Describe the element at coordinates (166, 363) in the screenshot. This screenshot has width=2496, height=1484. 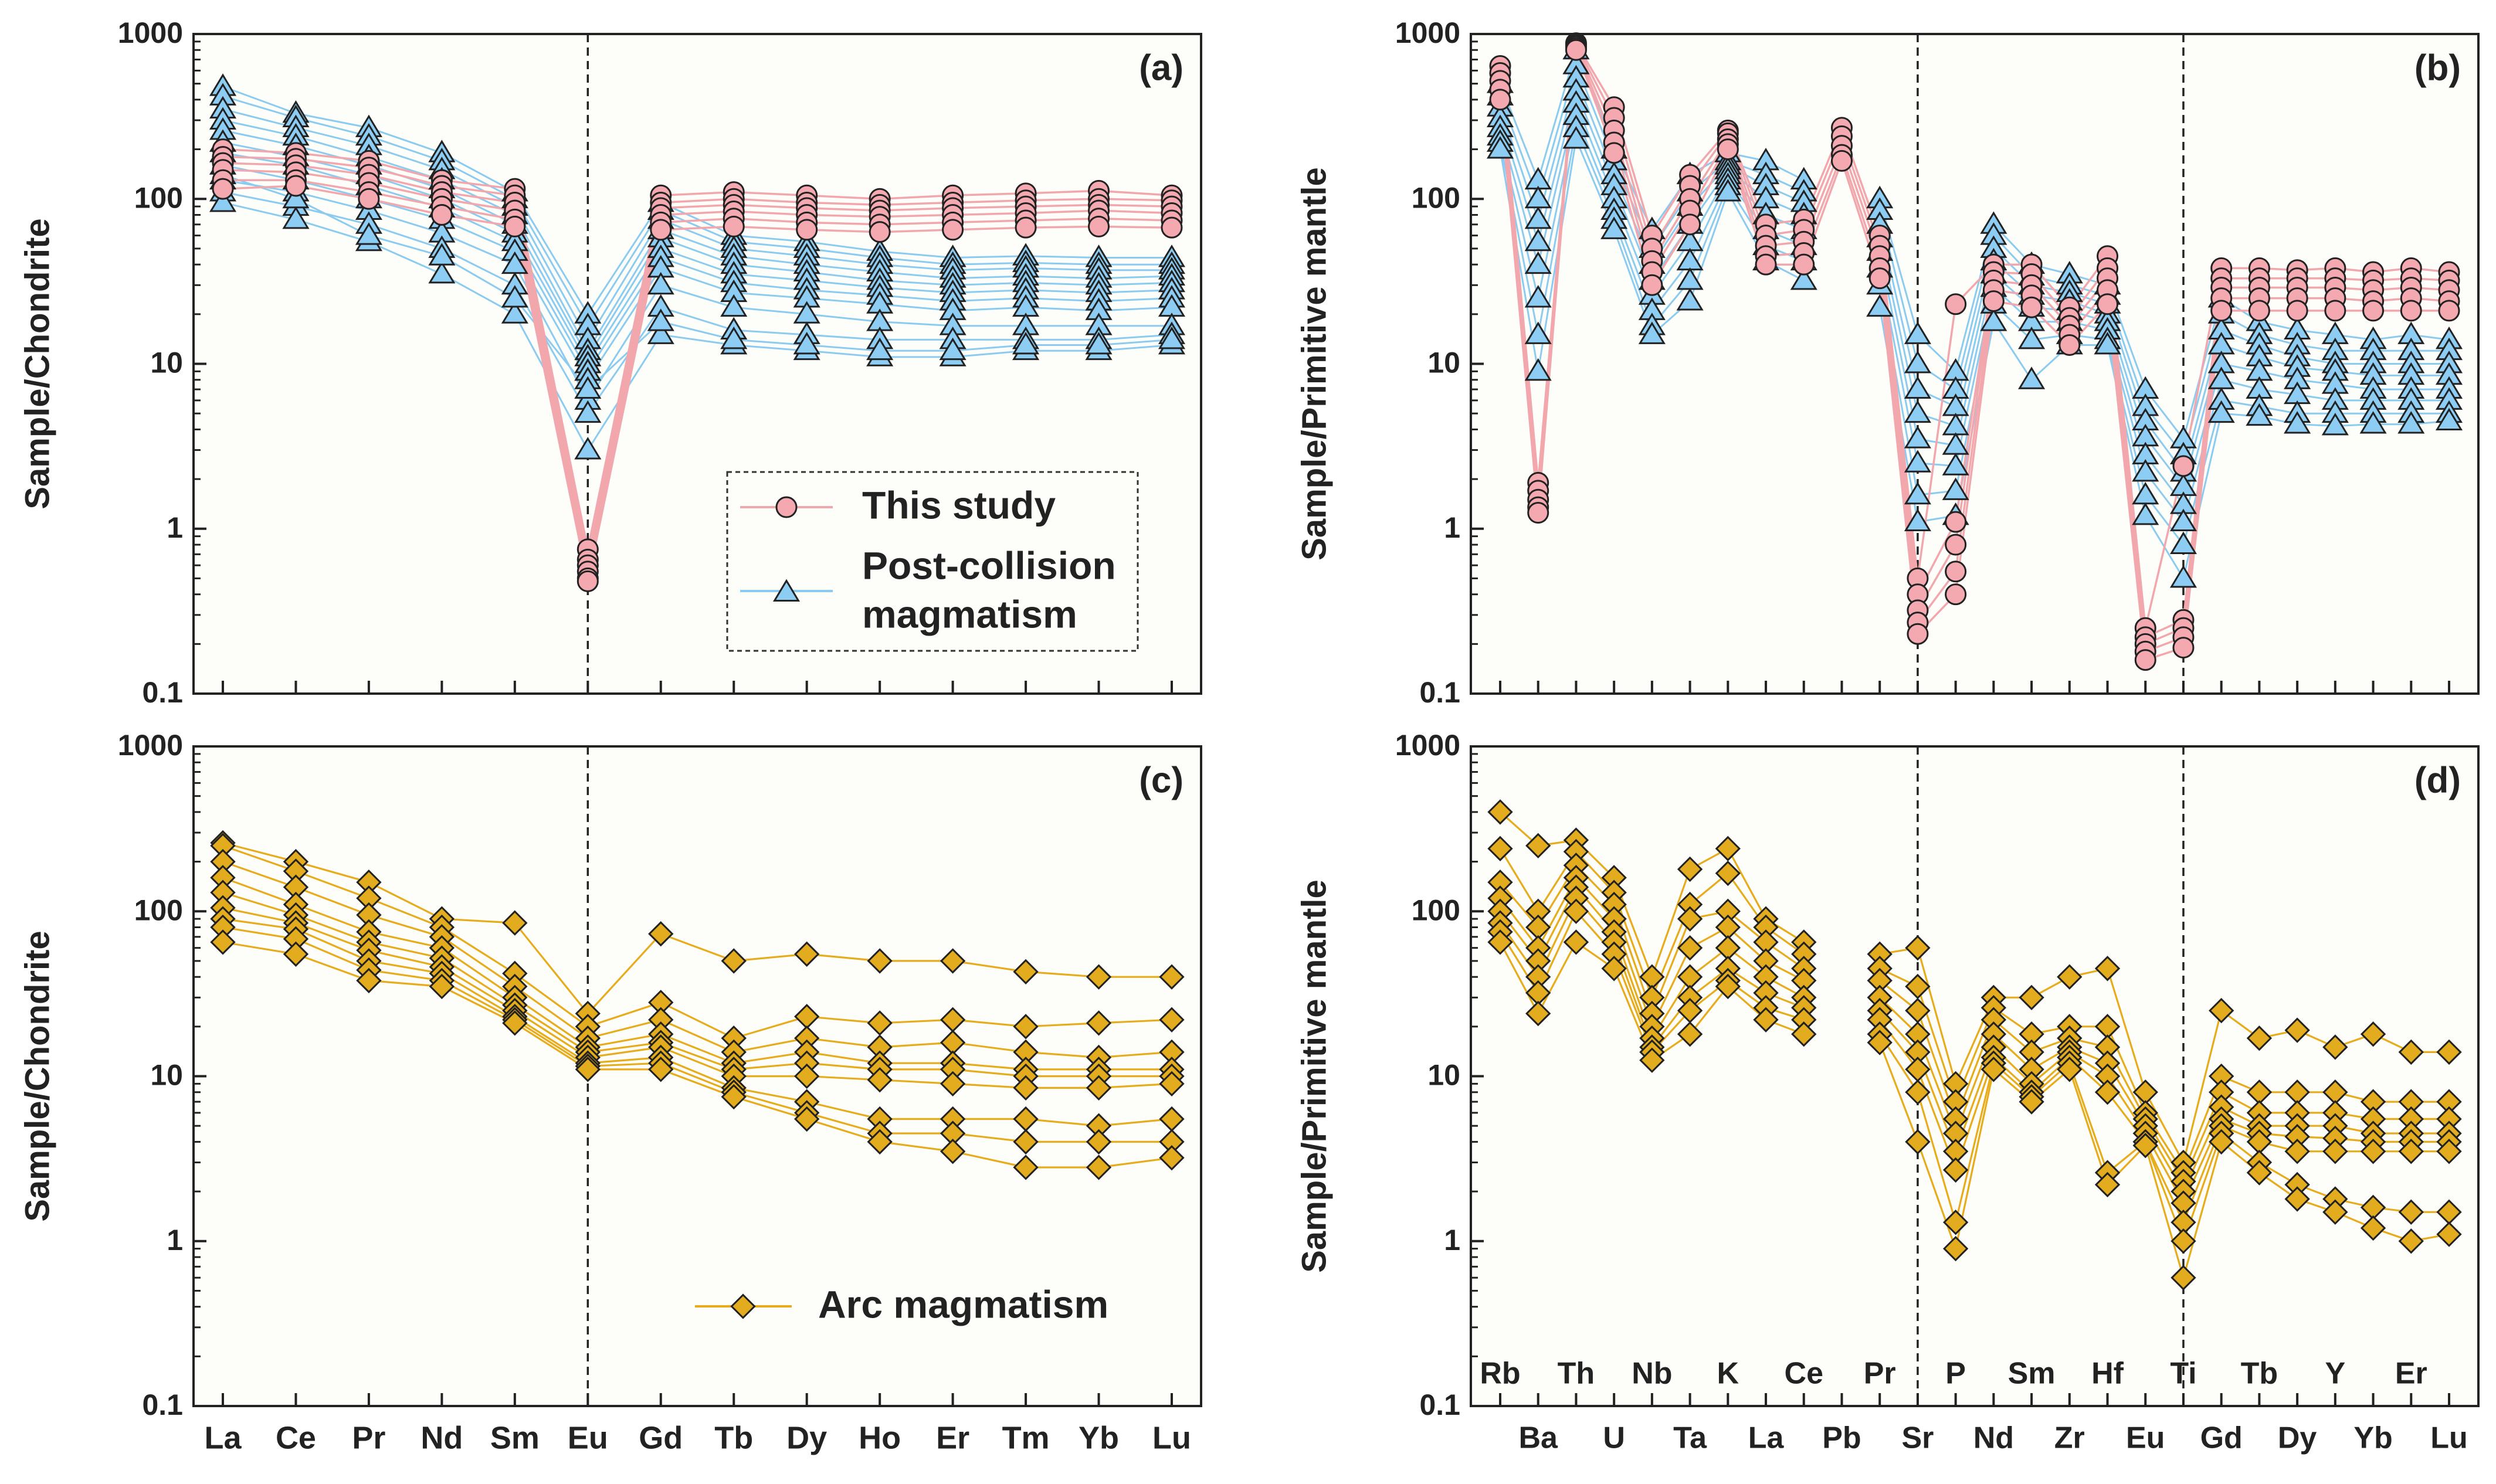
I see `y-tick-label: 10` at that location.